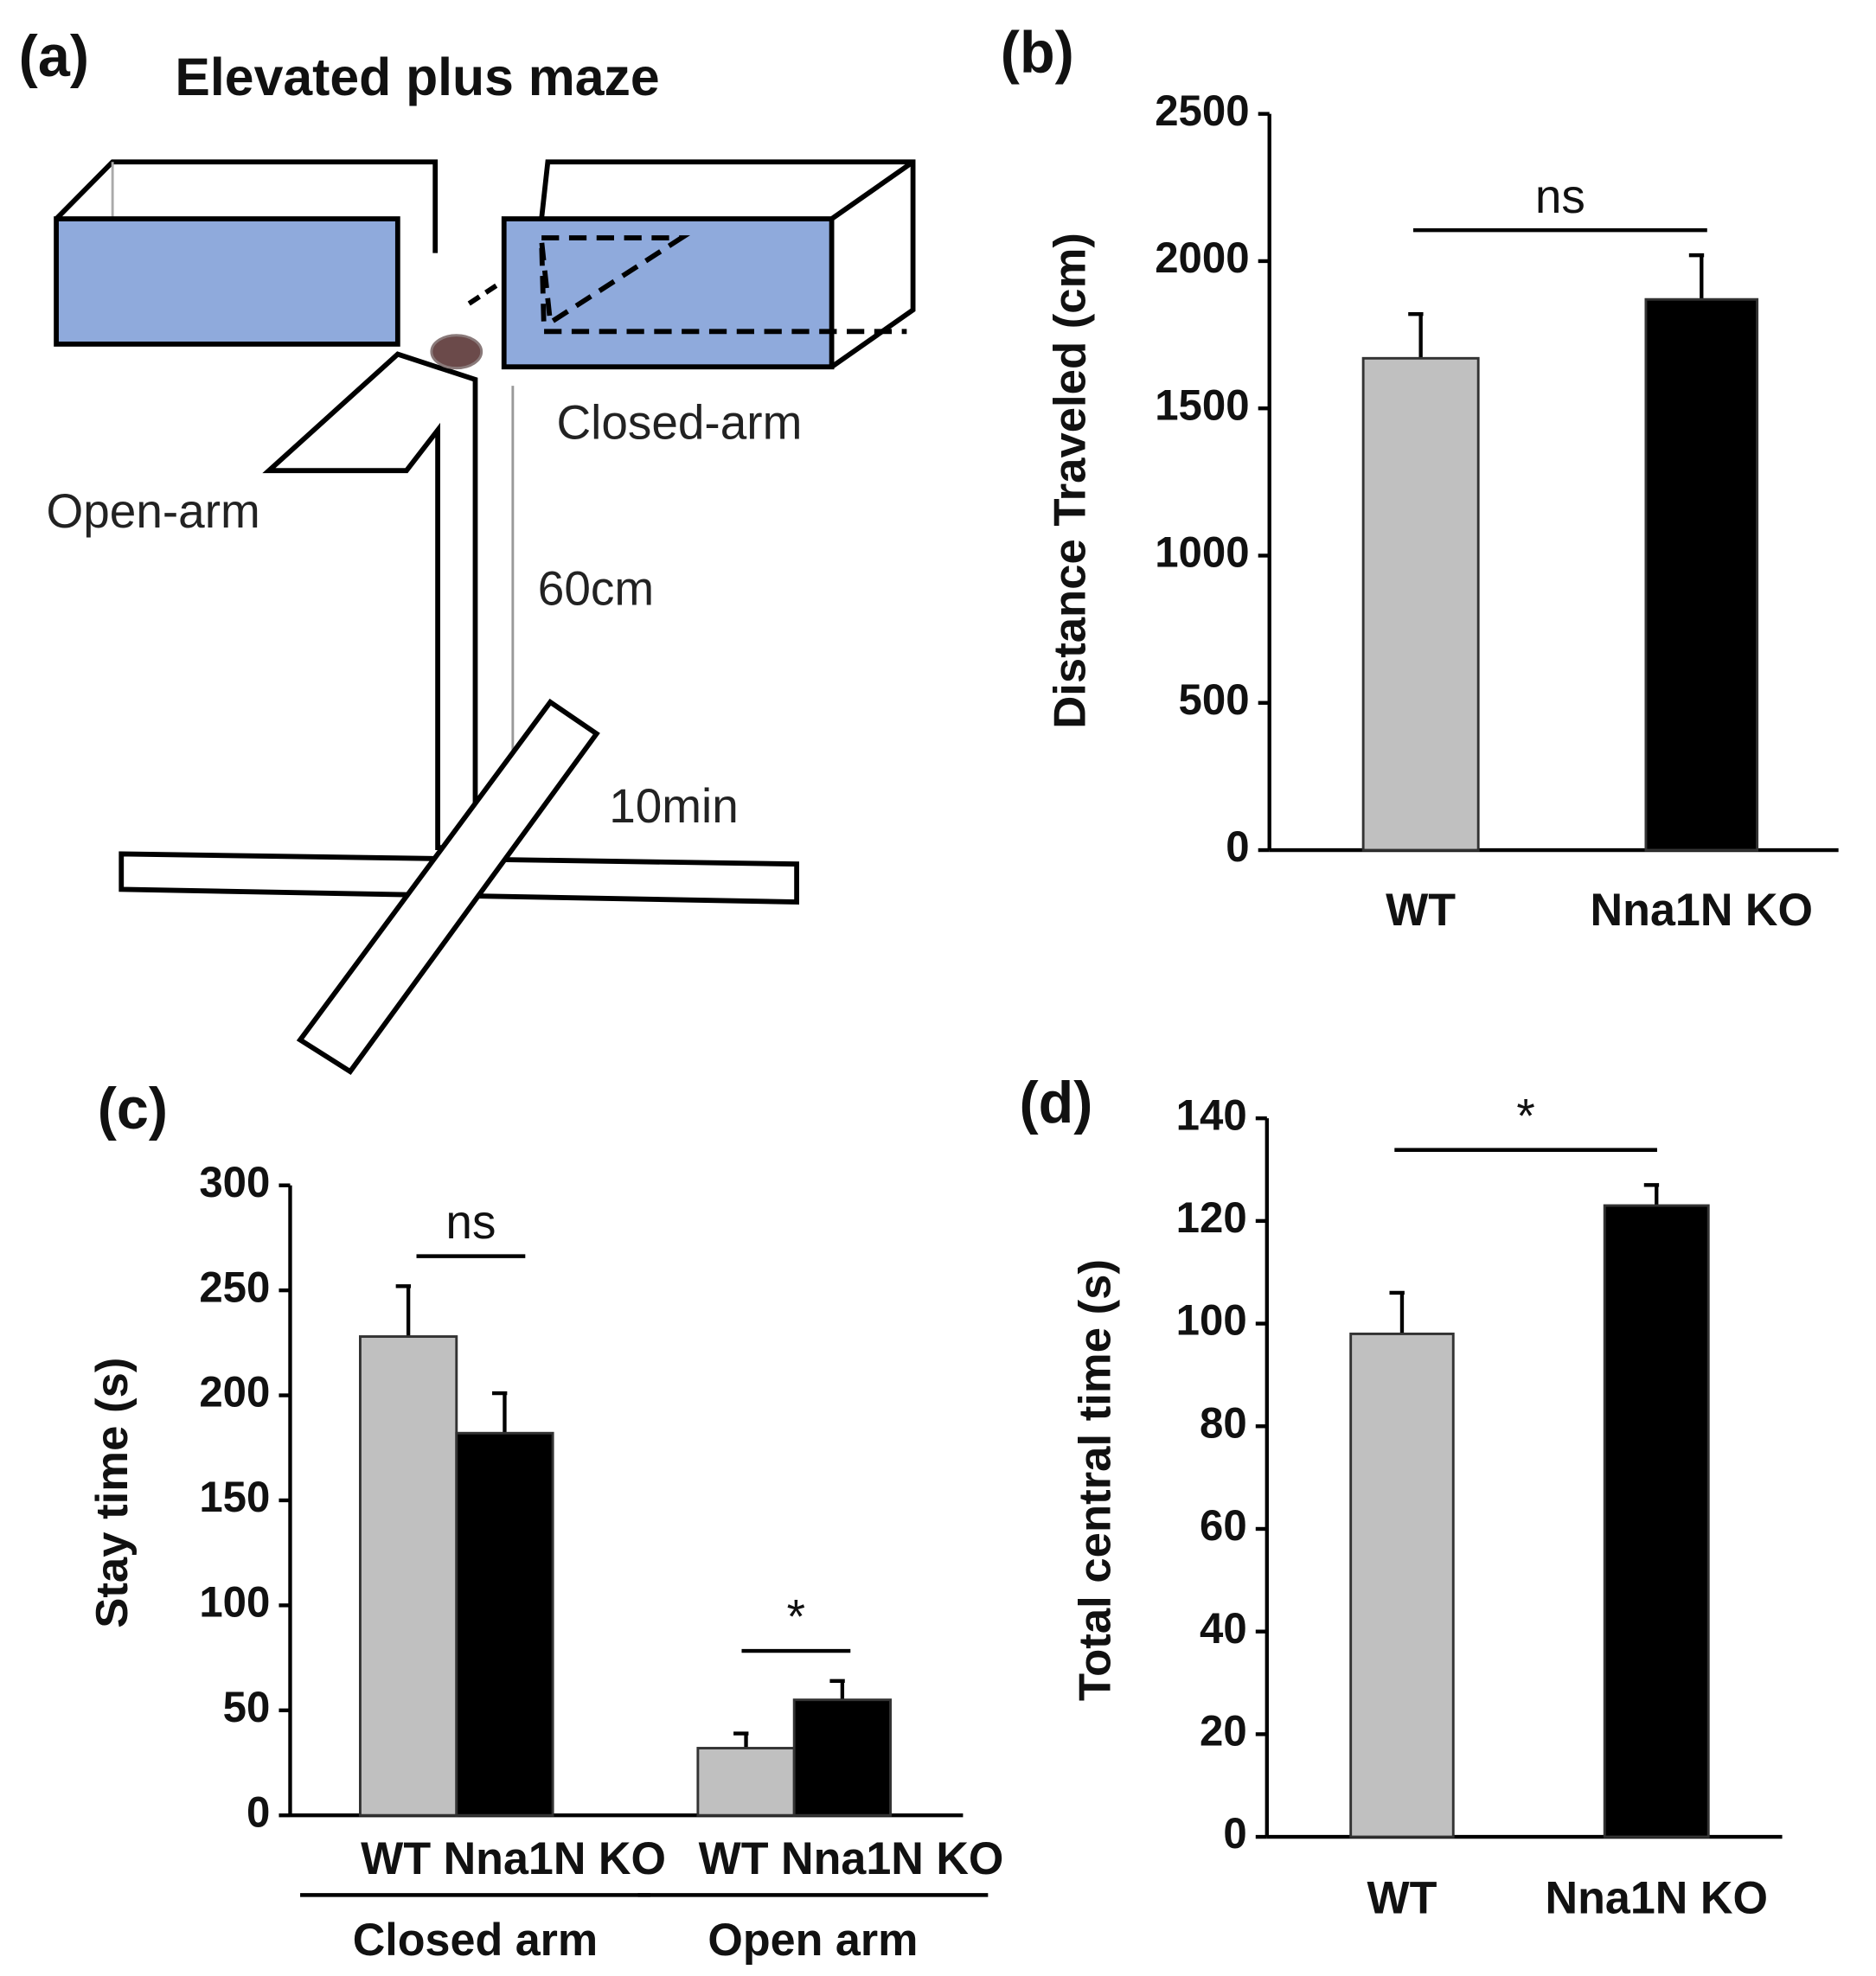  I want to click on y-tick-label: 1500, so click(1202, 405).